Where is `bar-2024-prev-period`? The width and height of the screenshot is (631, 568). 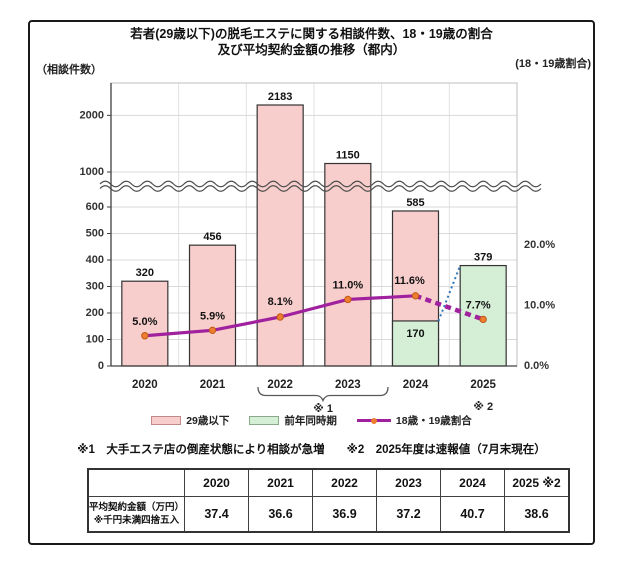
bar-2024-prev-period is located at coordinates (415, 343).